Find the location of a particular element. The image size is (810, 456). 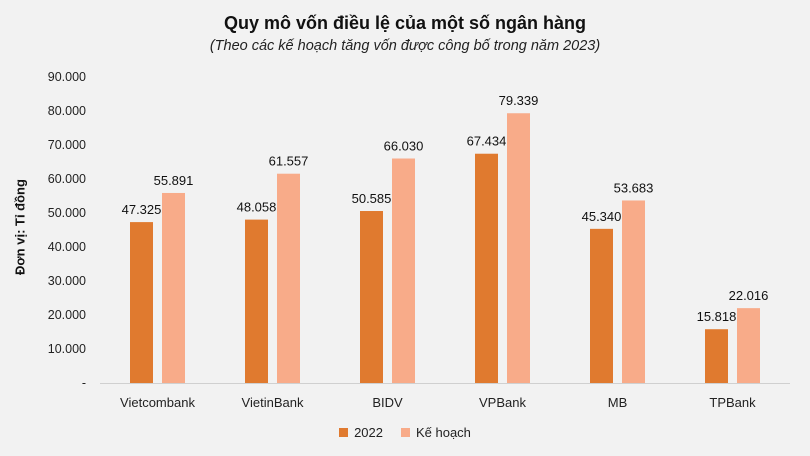

bar-vietcombank-2022 is located at coordinates (141, 302).